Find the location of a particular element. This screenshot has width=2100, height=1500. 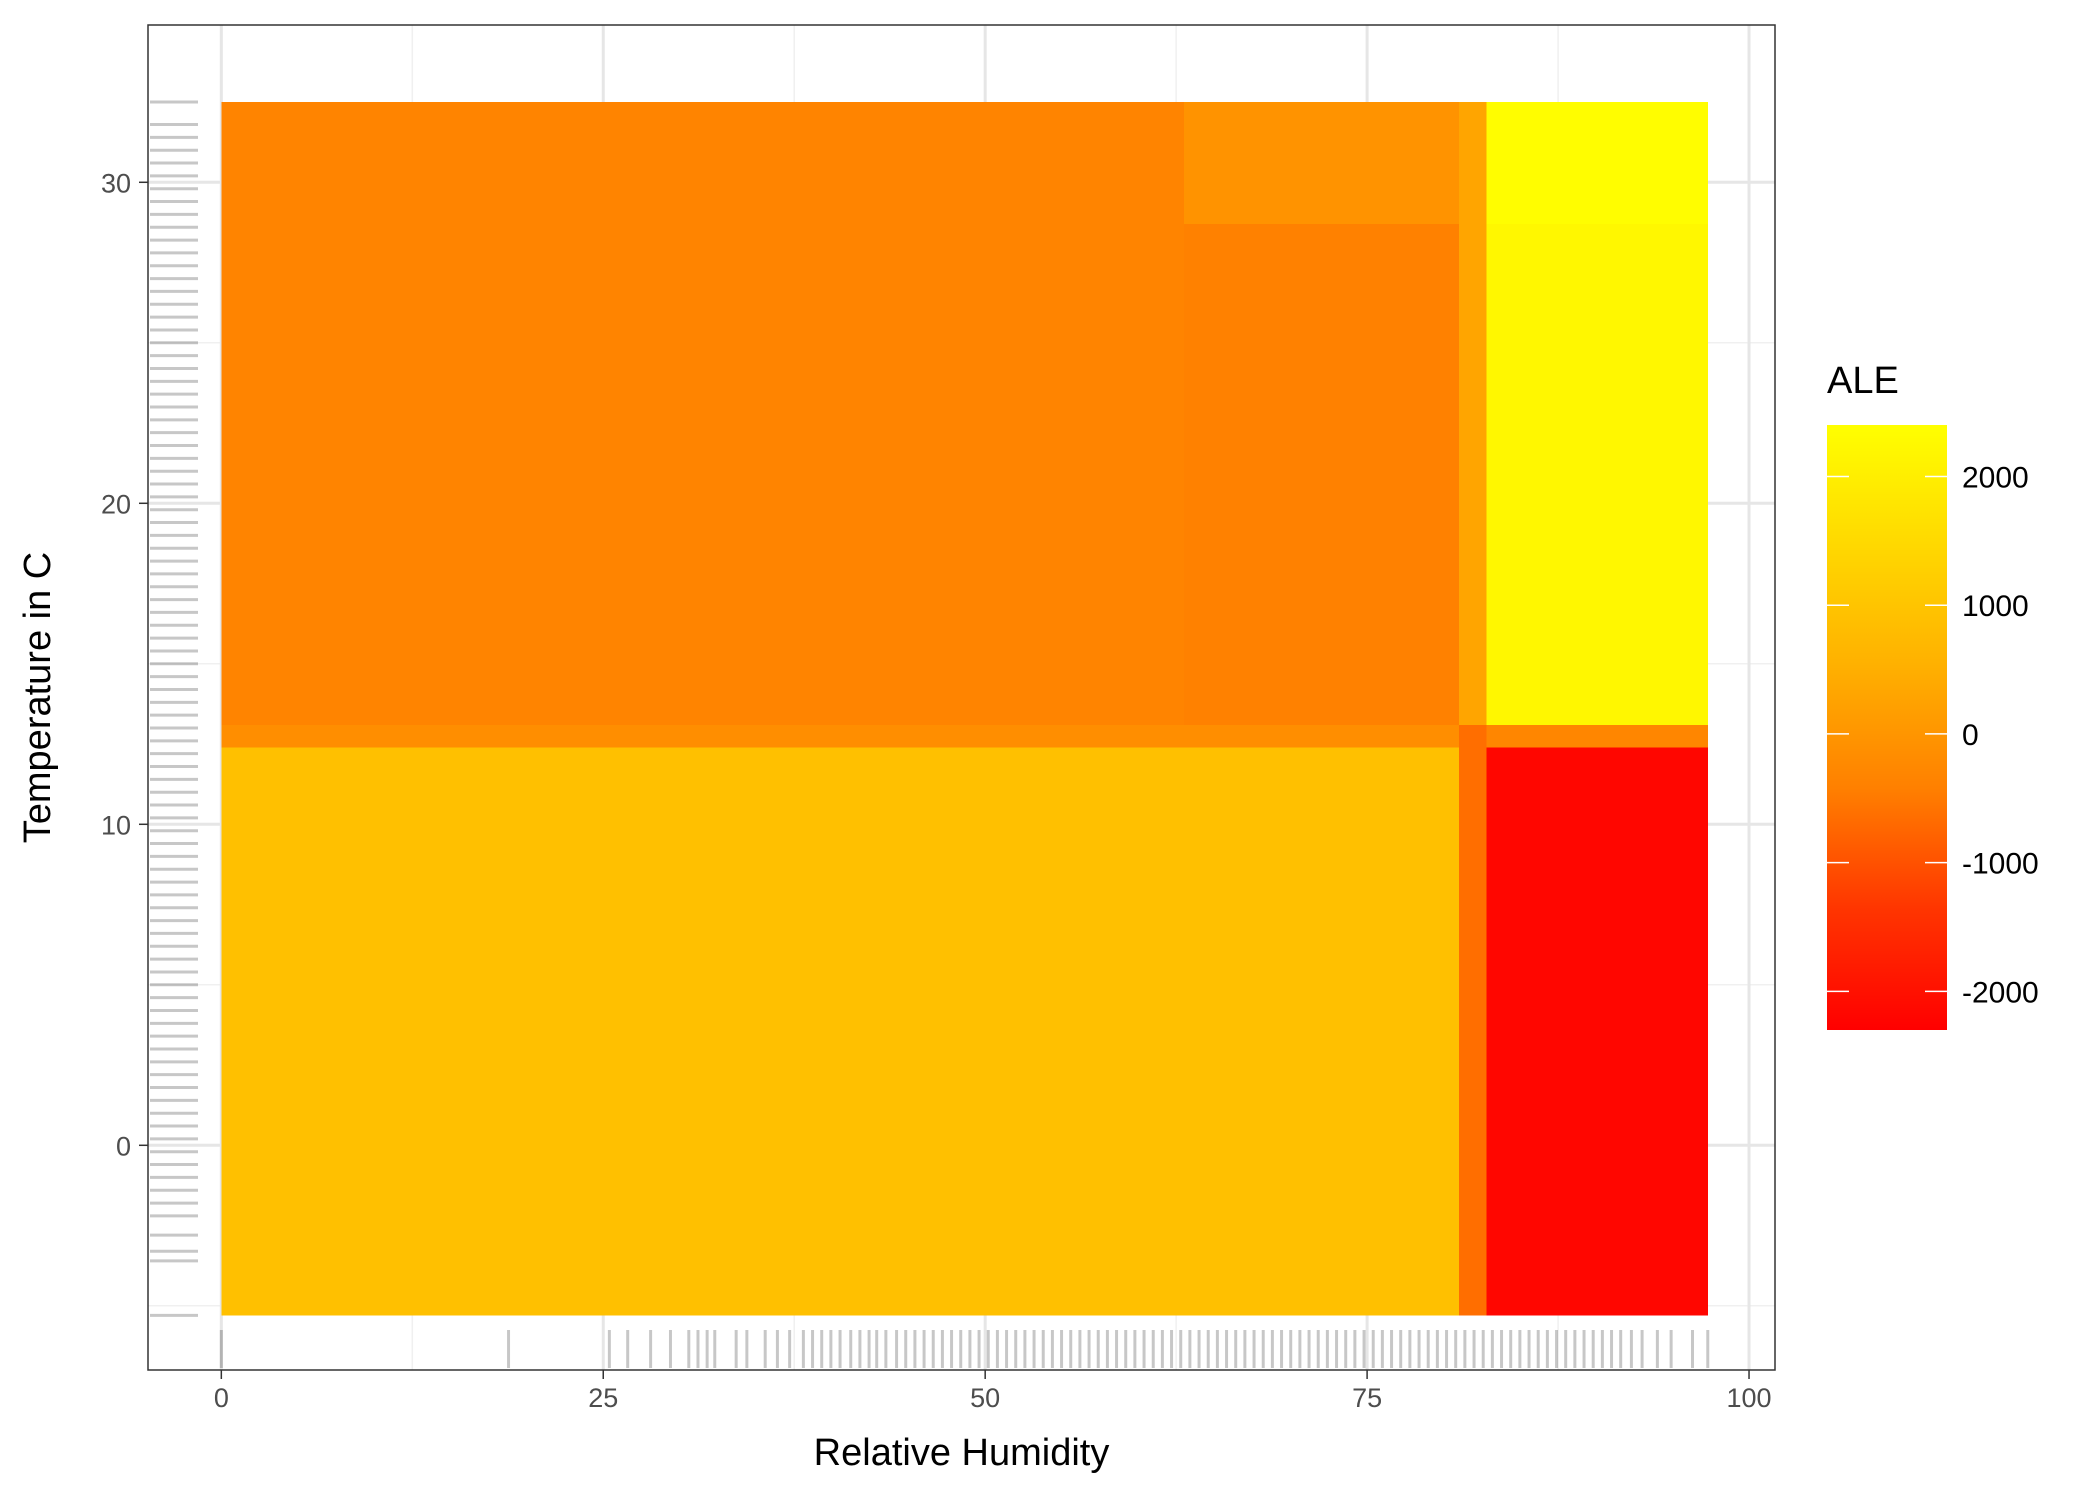

y-tick-label: 20 is located at coordinates (116, 504).